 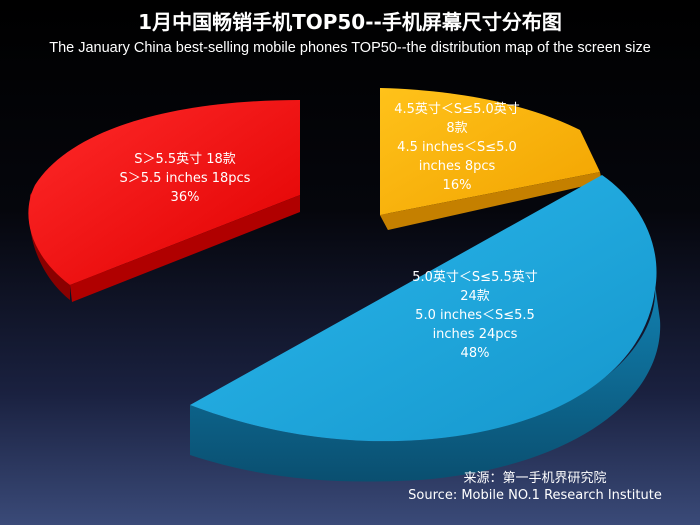 What do you see at coordinates (491, 201) in the screenshot?
I see `pie-slice-orange-bottom-edge` at bounding box center [491, 201].